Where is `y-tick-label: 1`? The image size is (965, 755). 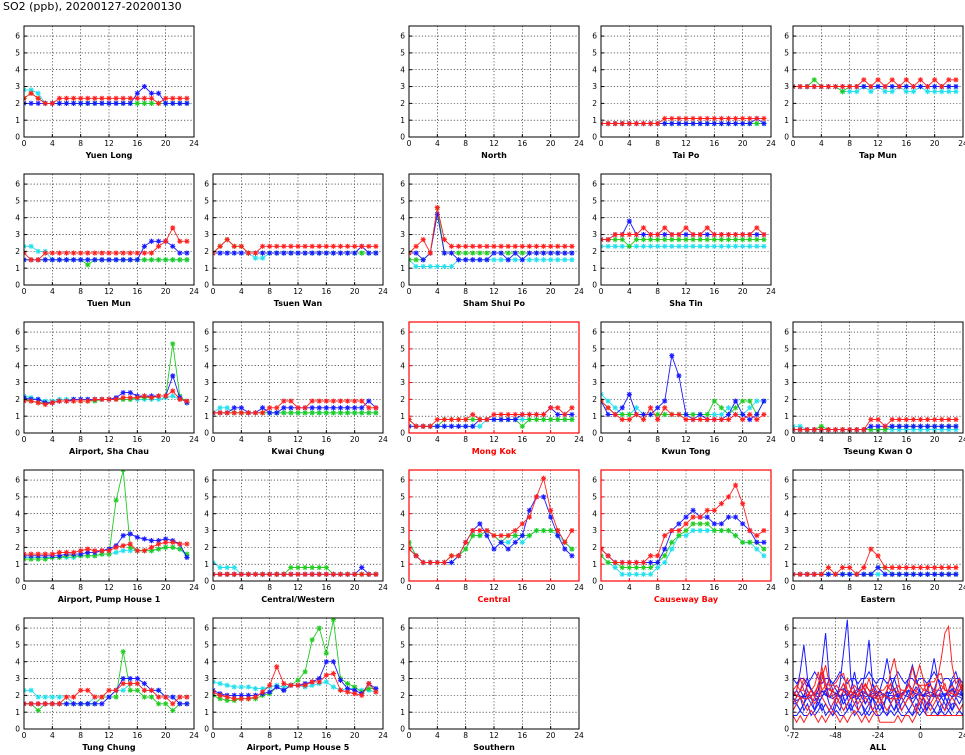
y-tick-label: 1 is located at coordinates (17, 268).